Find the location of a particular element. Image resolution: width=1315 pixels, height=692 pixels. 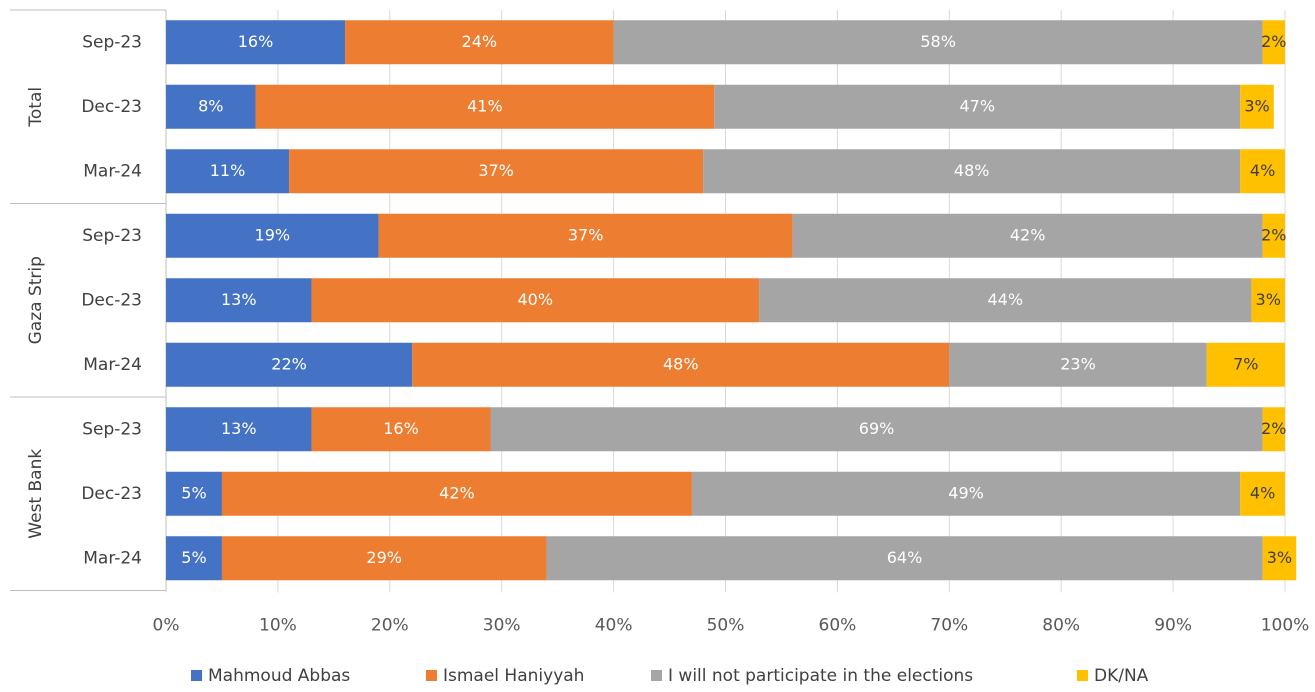

bar-value-label: 58% is located at coordinates (938, 41).